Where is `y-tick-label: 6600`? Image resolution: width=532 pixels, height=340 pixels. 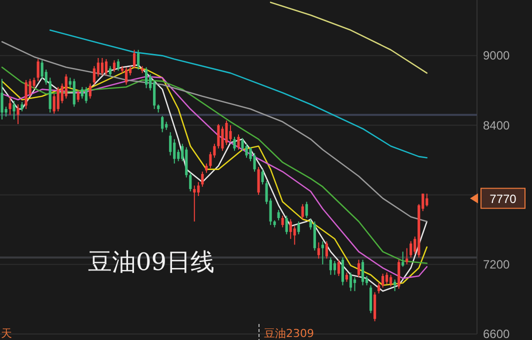 y-tick-label: 6600 is located at coordinates (496, 333).